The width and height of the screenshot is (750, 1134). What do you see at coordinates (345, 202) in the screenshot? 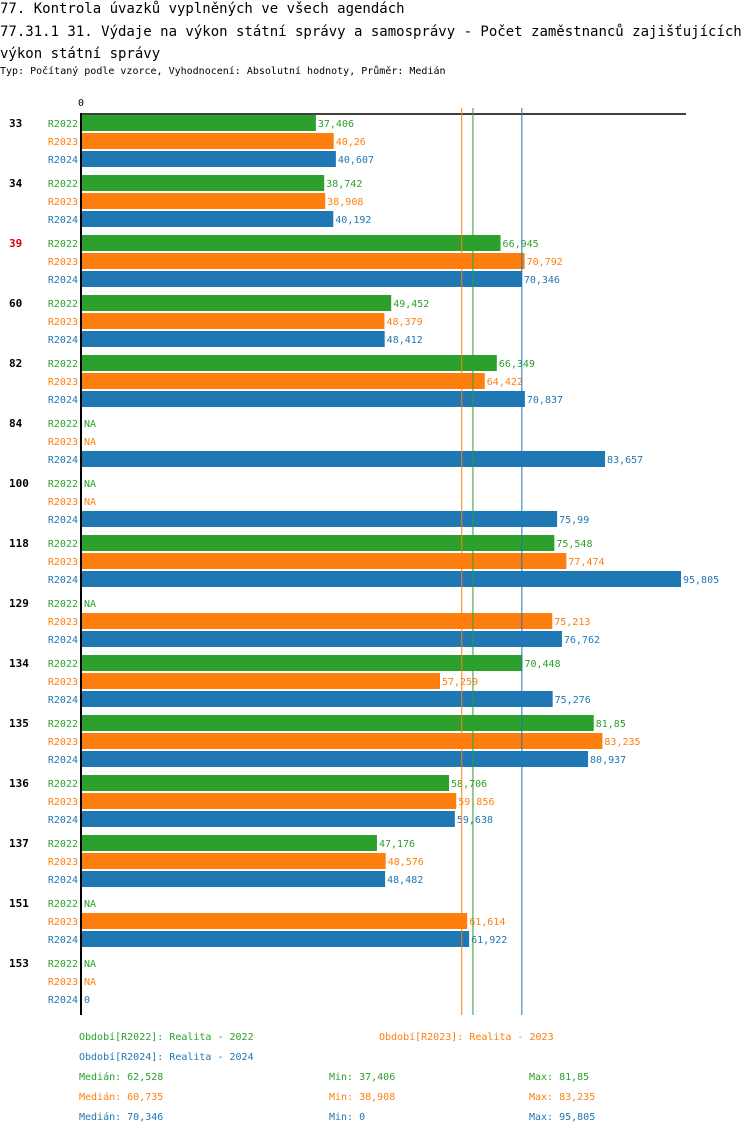
I see `bar-value-label: 38,908` at bounding box center [345, 202].